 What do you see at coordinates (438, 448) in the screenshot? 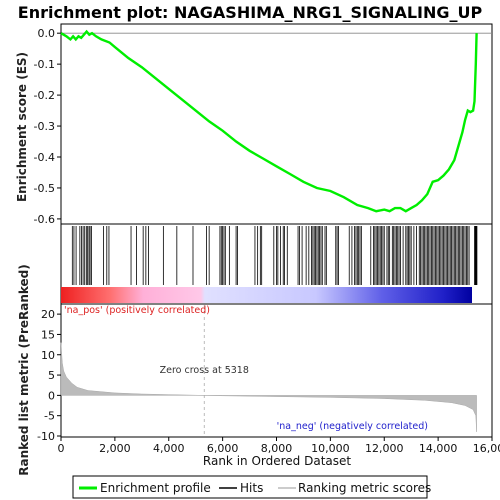
I see `x-tick-label: 14,000` at bounding box center [438, 448].